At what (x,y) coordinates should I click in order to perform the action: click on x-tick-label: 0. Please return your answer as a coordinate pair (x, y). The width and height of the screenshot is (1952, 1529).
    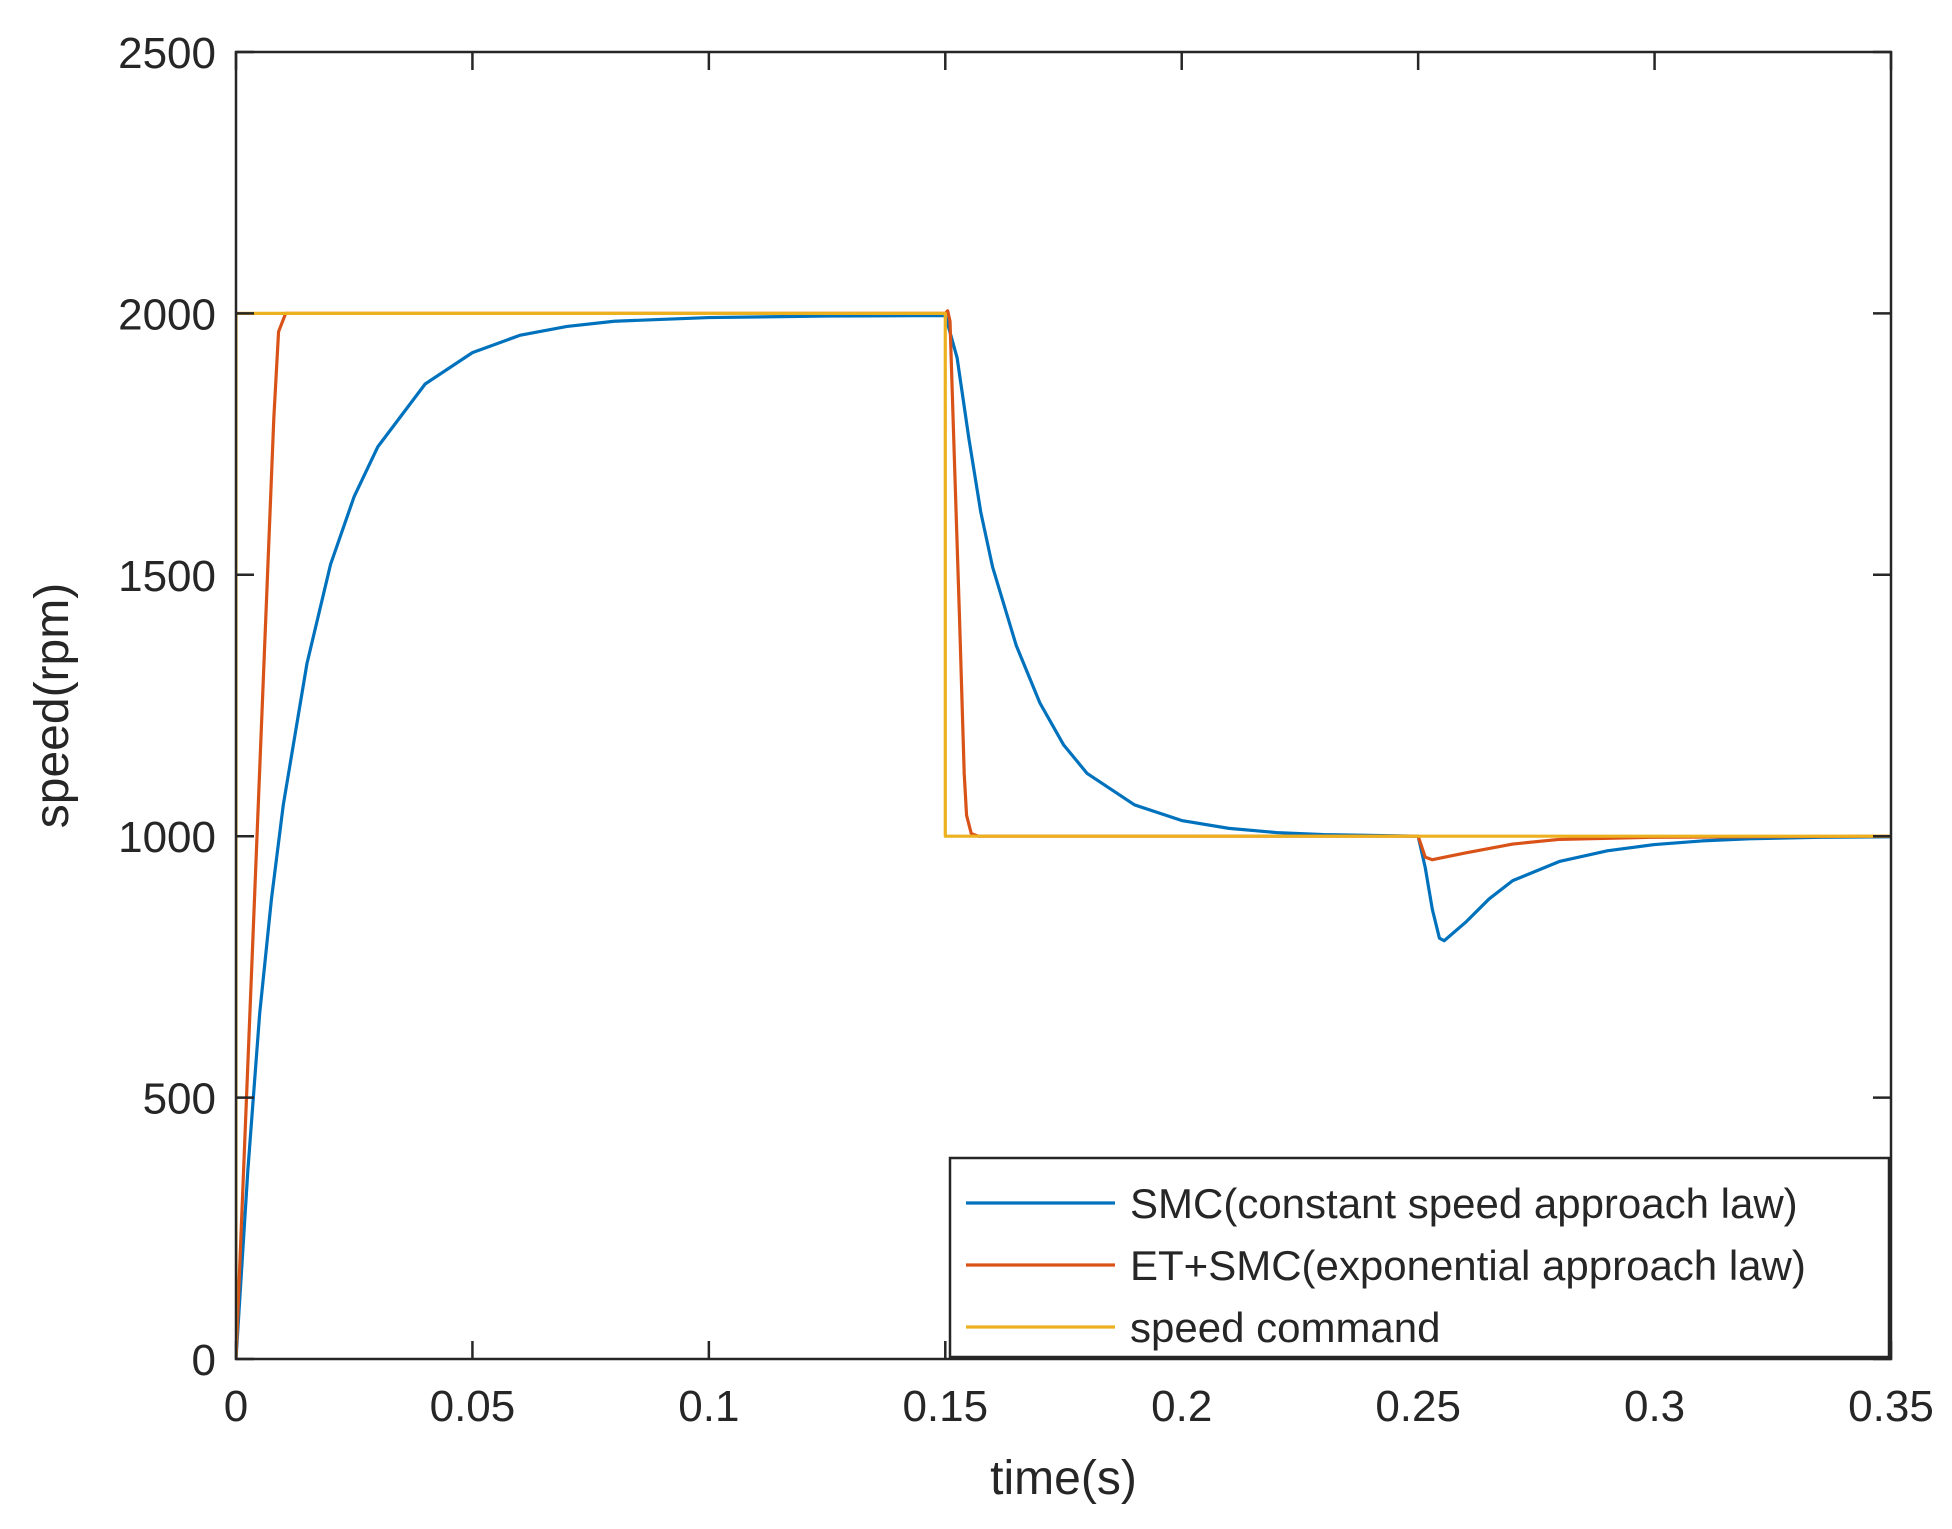
    Looking at the image, I should click on (236, 1406).